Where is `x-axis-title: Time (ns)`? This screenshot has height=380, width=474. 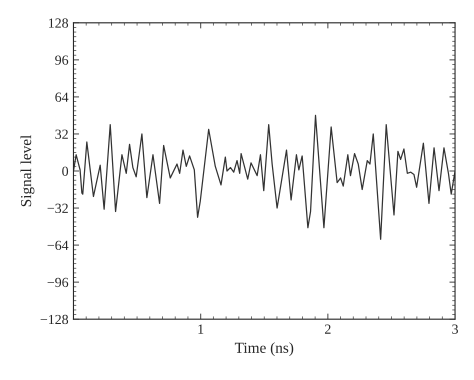 x-axis-title: Time (ns) is located at coordinates (264, 349).